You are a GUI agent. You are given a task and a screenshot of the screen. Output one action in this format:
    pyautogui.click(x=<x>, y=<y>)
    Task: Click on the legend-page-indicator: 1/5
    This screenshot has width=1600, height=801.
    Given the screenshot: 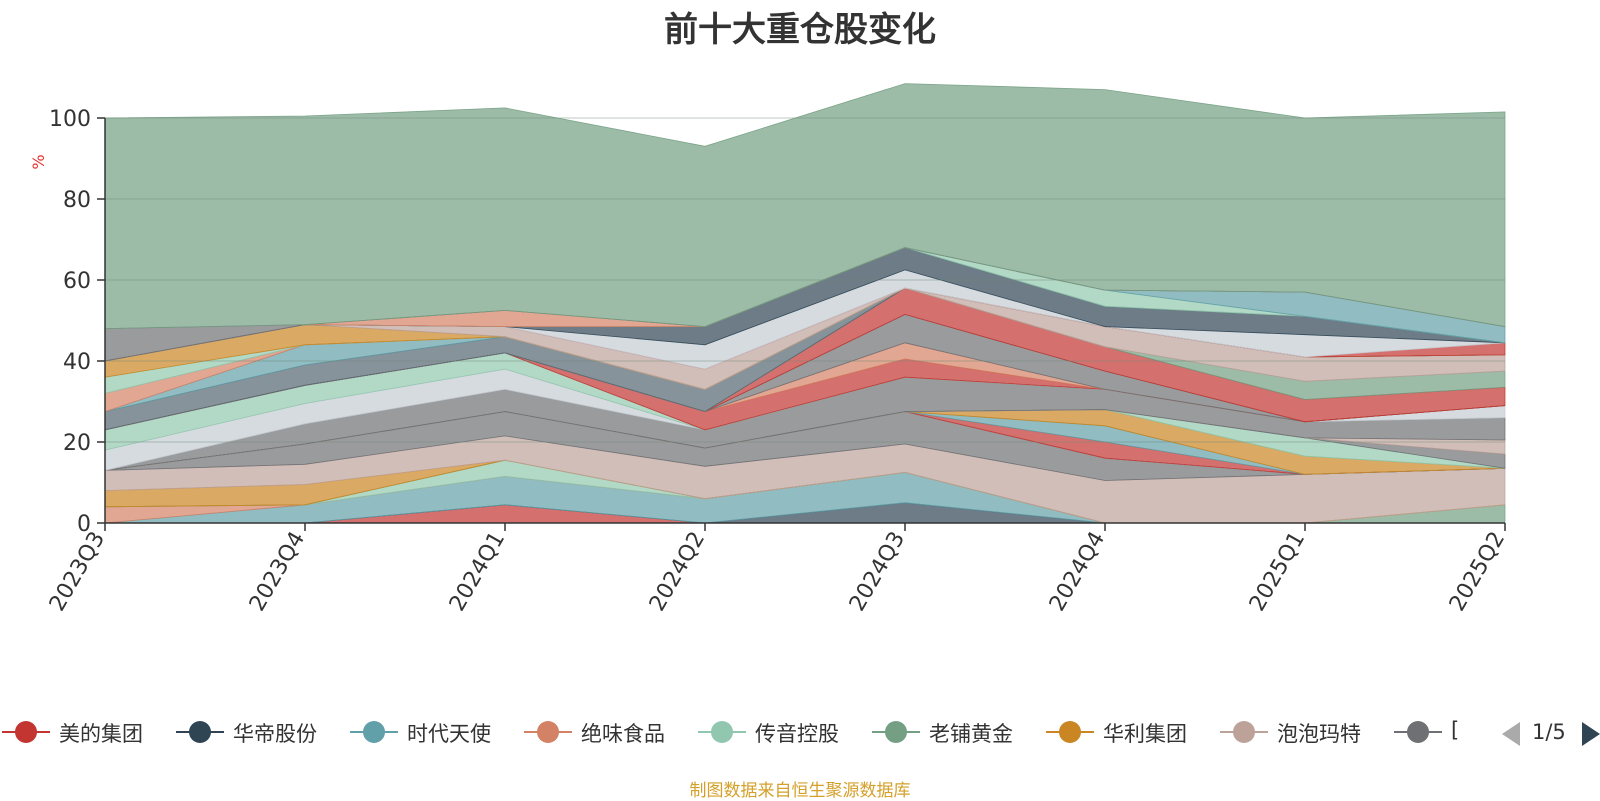 What is the action you would take?
    pyautogui.click(x=1549, y=732)
    